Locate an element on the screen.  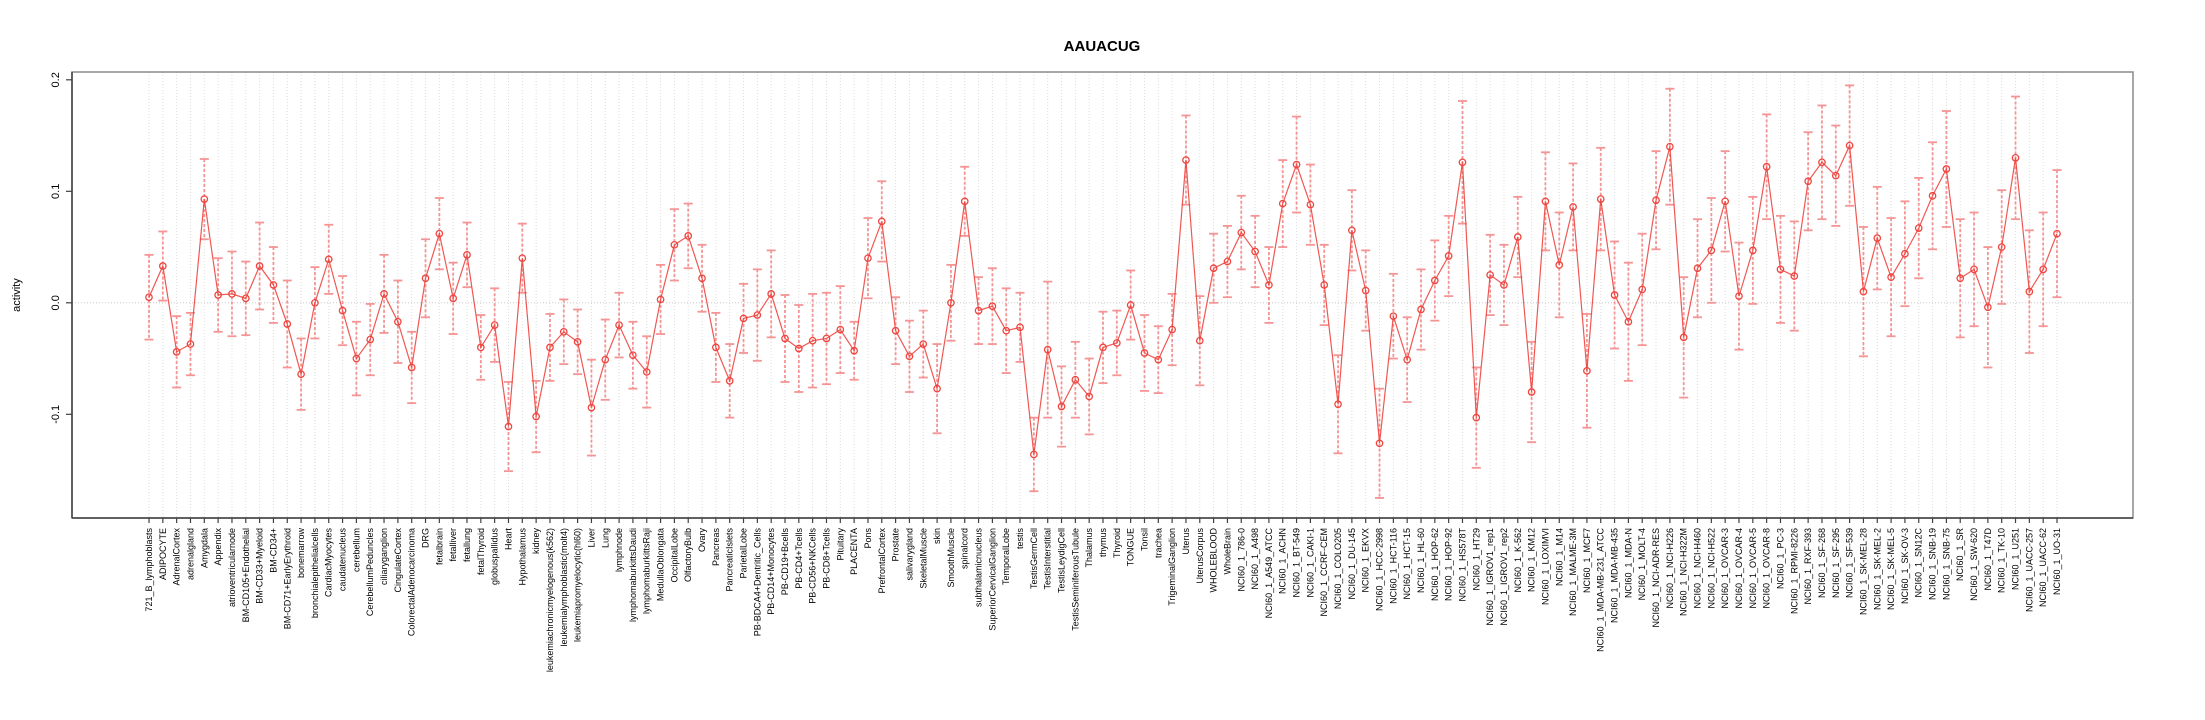
x-axis-label: NCI60_1_SF-268 is located at coordinates (1822, 563).